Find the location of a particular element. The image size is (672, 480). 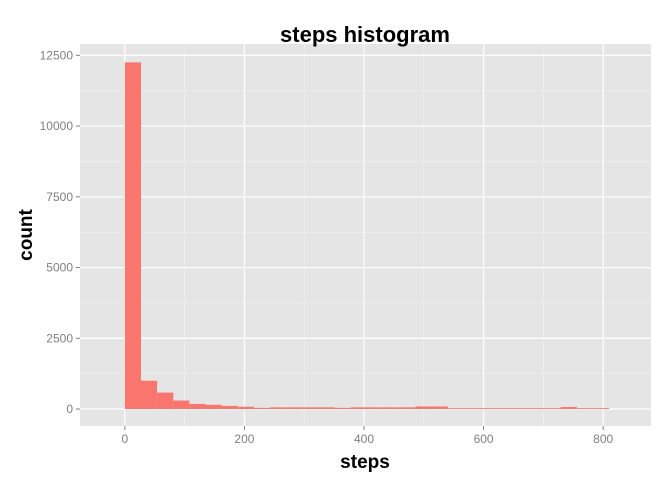

y-axis-label: count is located at coordinates (26, 234).